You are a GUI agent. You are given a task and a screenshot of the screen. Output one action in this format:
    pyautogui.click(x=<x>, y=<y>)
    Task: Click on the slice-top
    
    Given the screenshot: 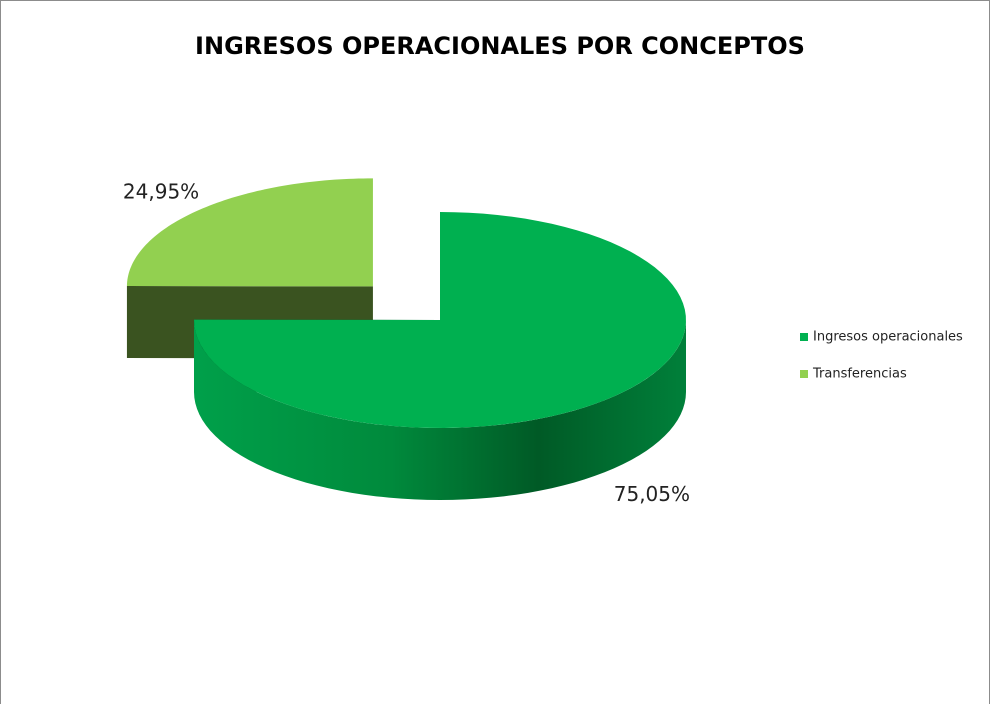 What is the action you would take?
    pyautogui.click(x=249, y=232)
    